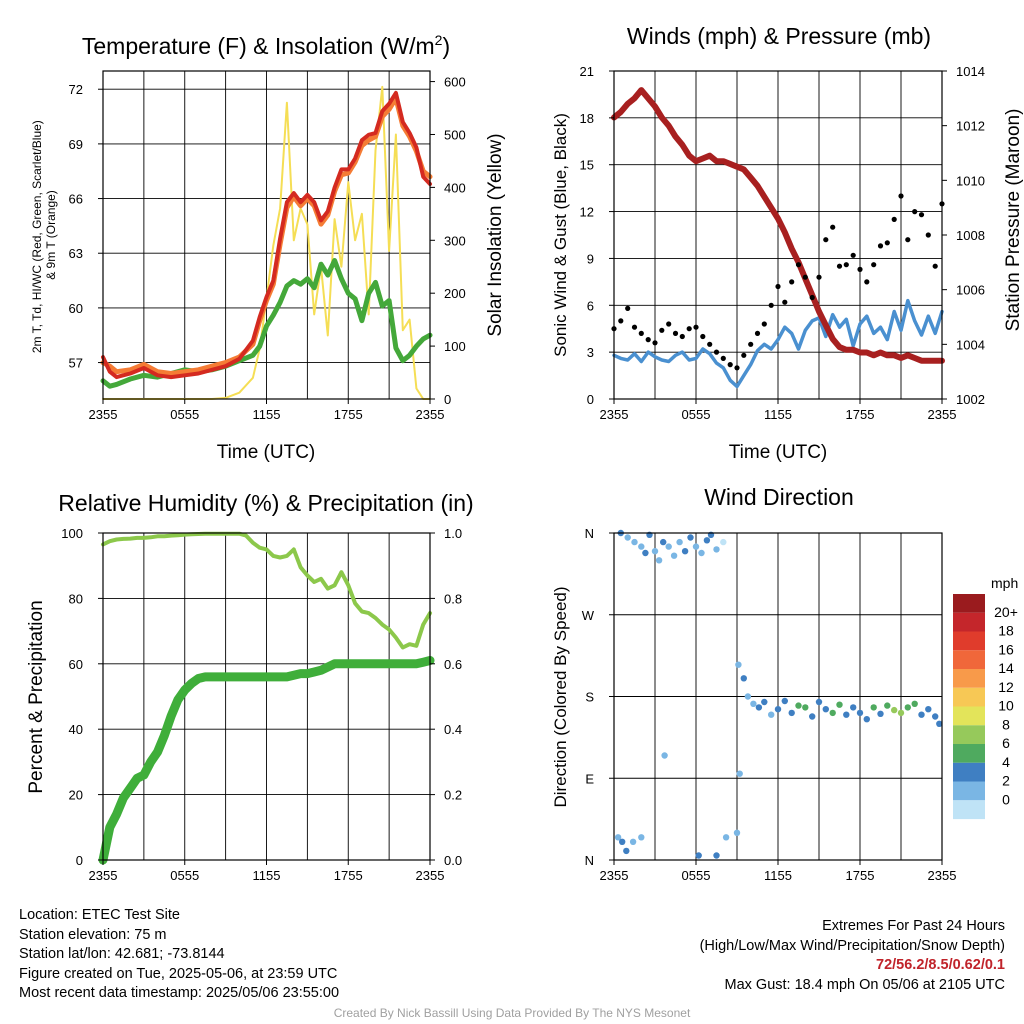  Describe the element at coordinates (1006, 631) in the screenshot. I see `legend-label: 18` at that location.